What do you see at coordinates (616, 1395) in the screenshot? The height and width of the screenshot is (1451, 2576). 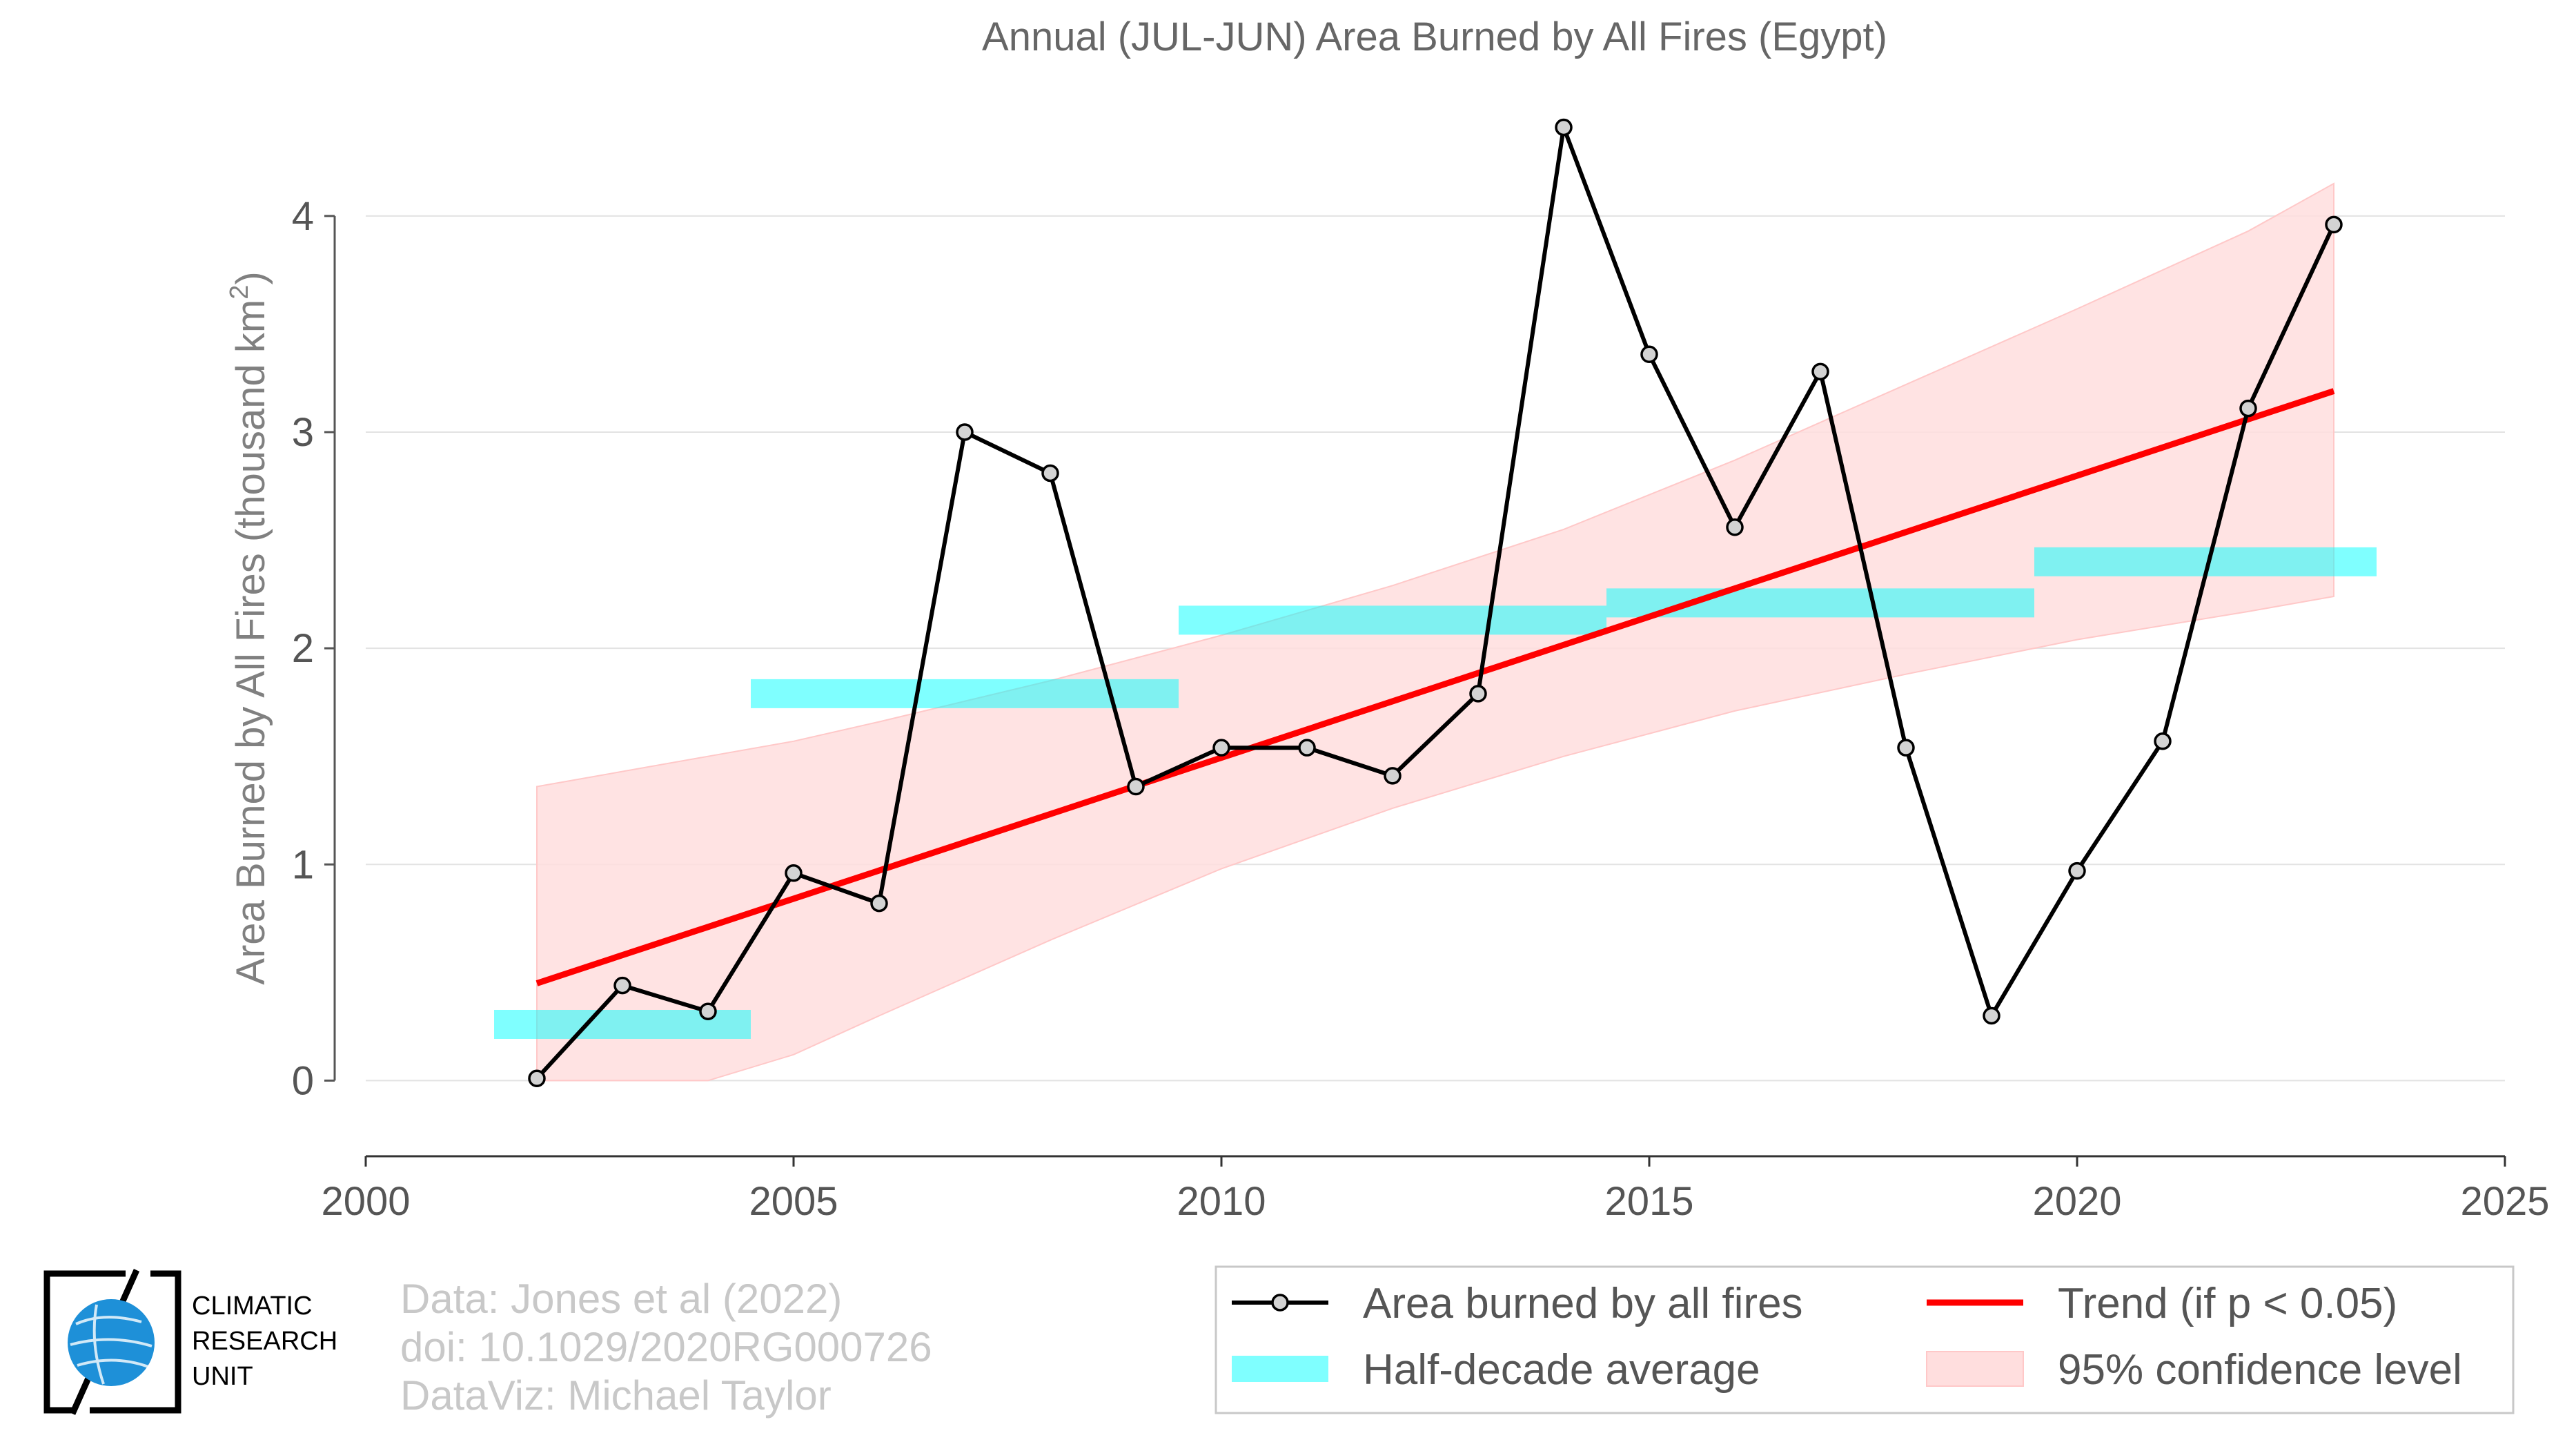 I see `credits-dataviz: DataViz: Michael Taylor` at bounding box center [616, 1395].